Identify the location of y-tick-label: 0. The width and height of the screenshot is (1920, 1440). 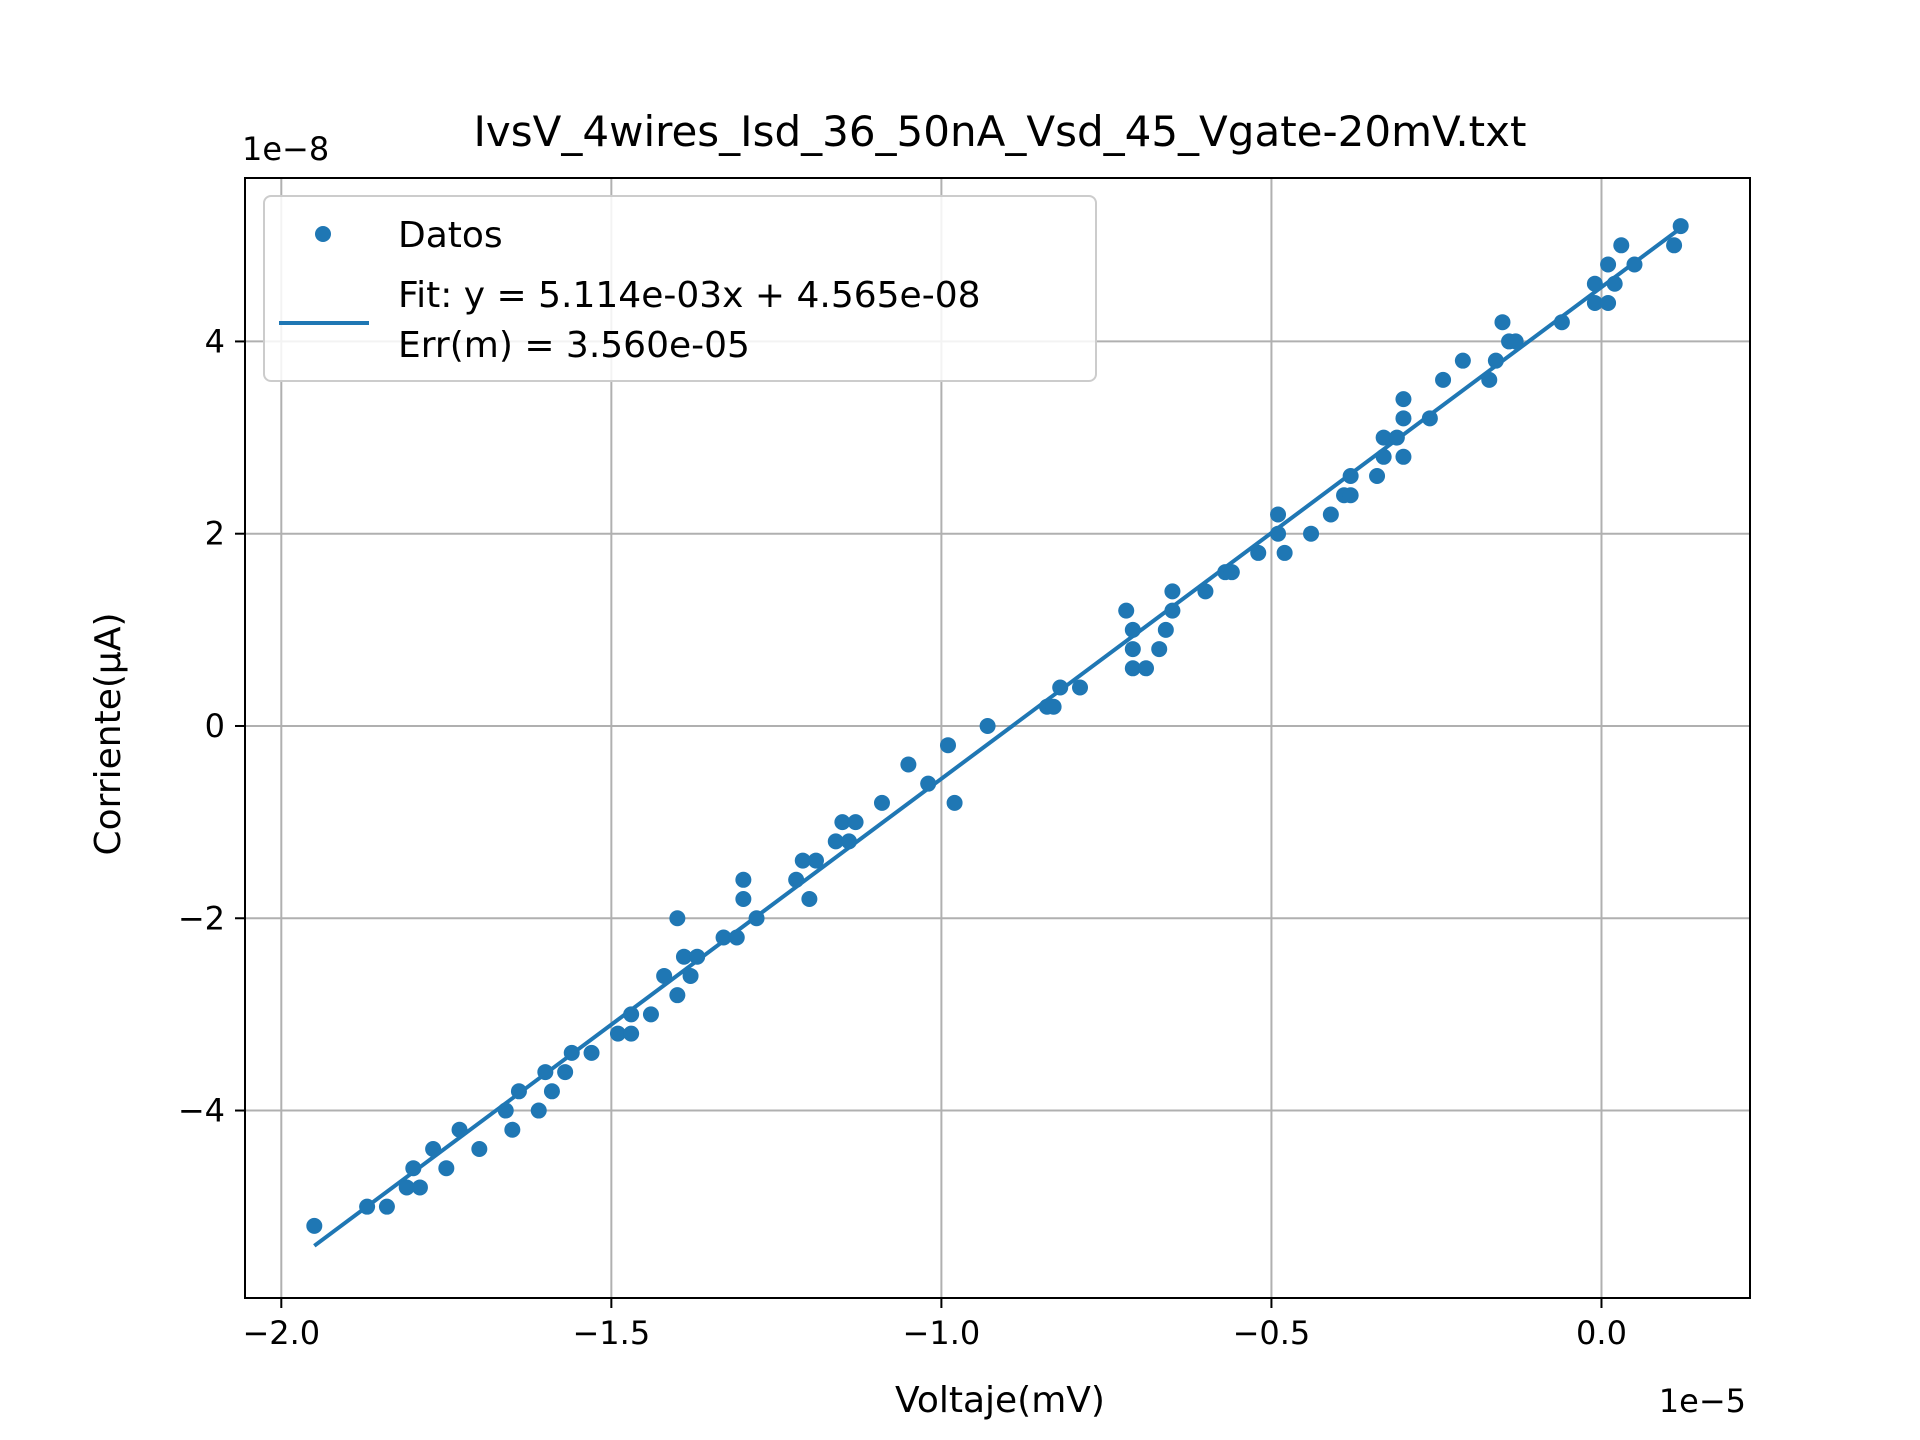
(215, 726).